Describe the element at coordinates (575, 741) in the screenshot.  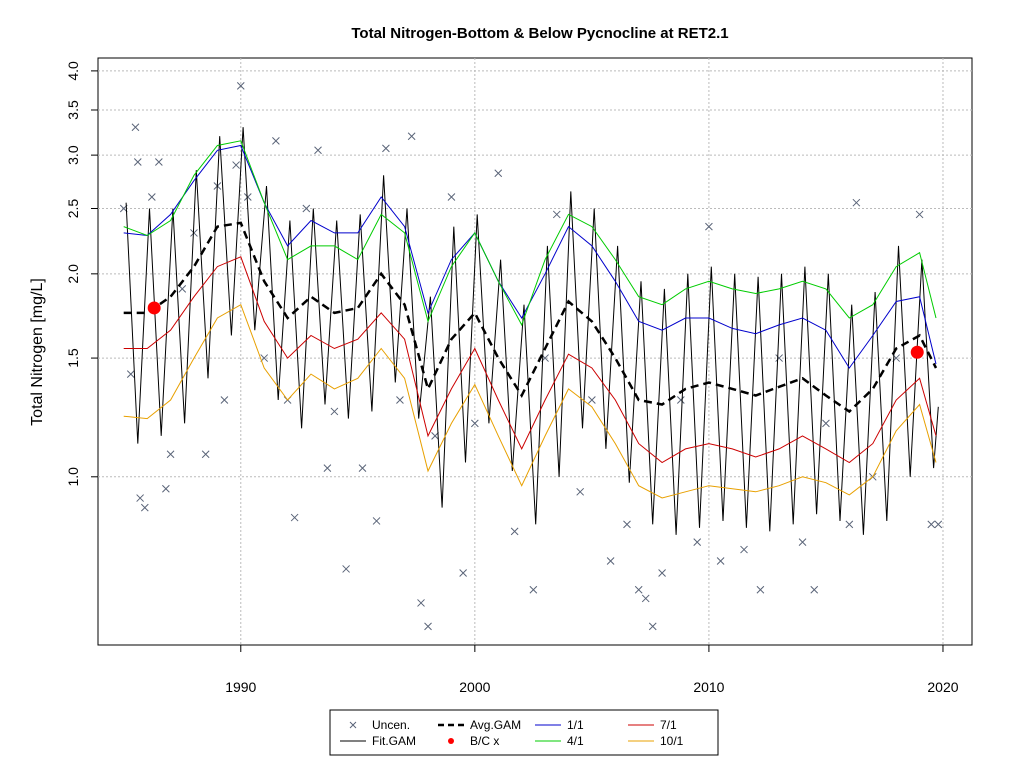
I see `legend-label: 4/1` at that location.